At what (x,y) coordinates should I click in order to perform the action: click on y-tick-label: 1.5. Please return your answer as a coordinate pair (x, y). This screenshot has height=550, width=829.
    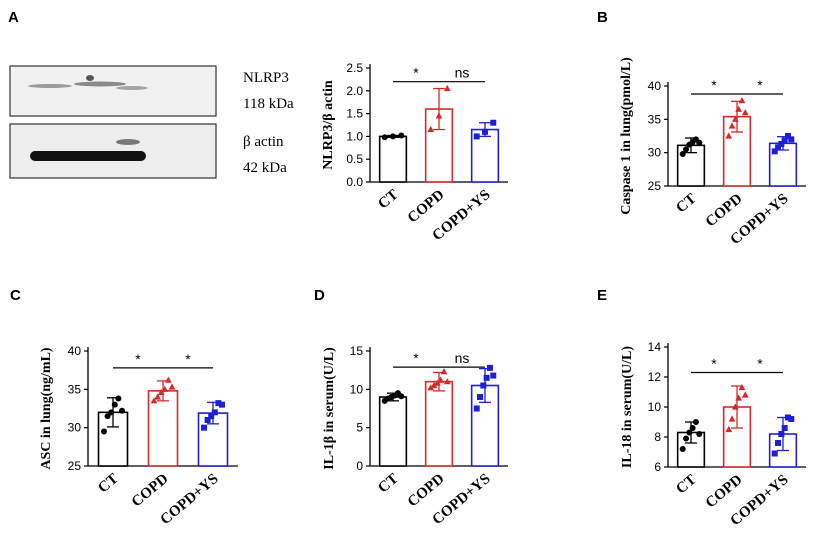
    Looking at the image, I should click on (354, 114).